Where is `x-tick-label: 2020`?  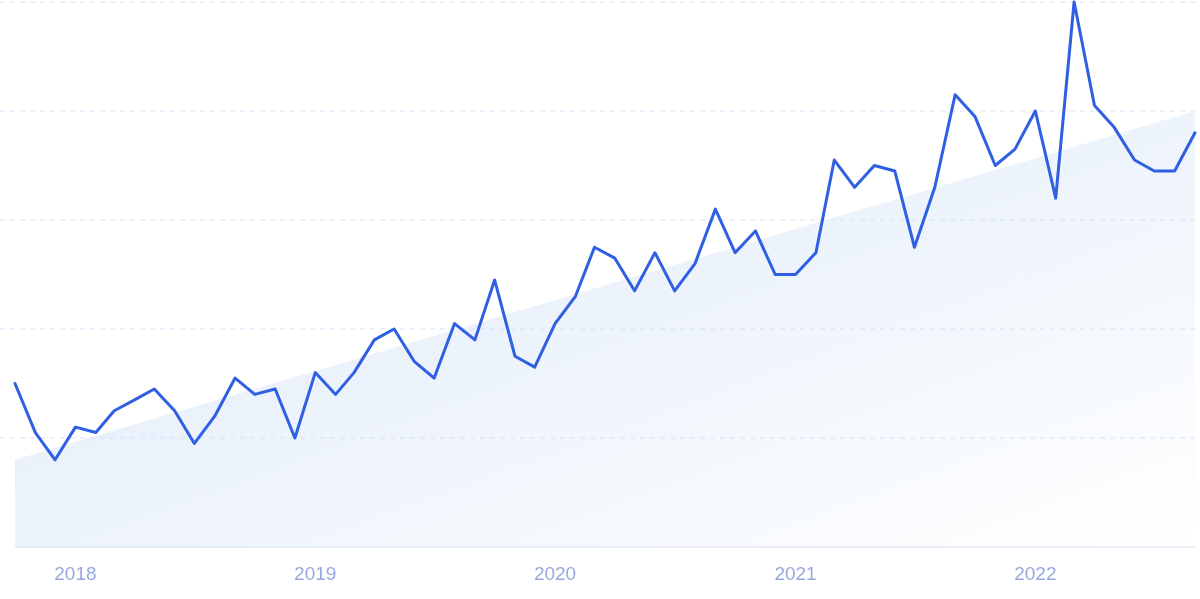 x-tick-label: 2020 is located at coordinates (555, 573).